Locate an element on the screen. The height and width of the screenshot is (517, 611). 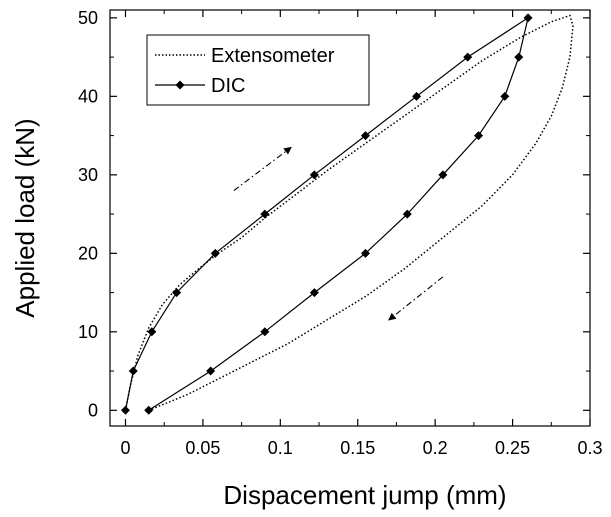
y-tick-label: 0 is located at coordinates (93, 410).